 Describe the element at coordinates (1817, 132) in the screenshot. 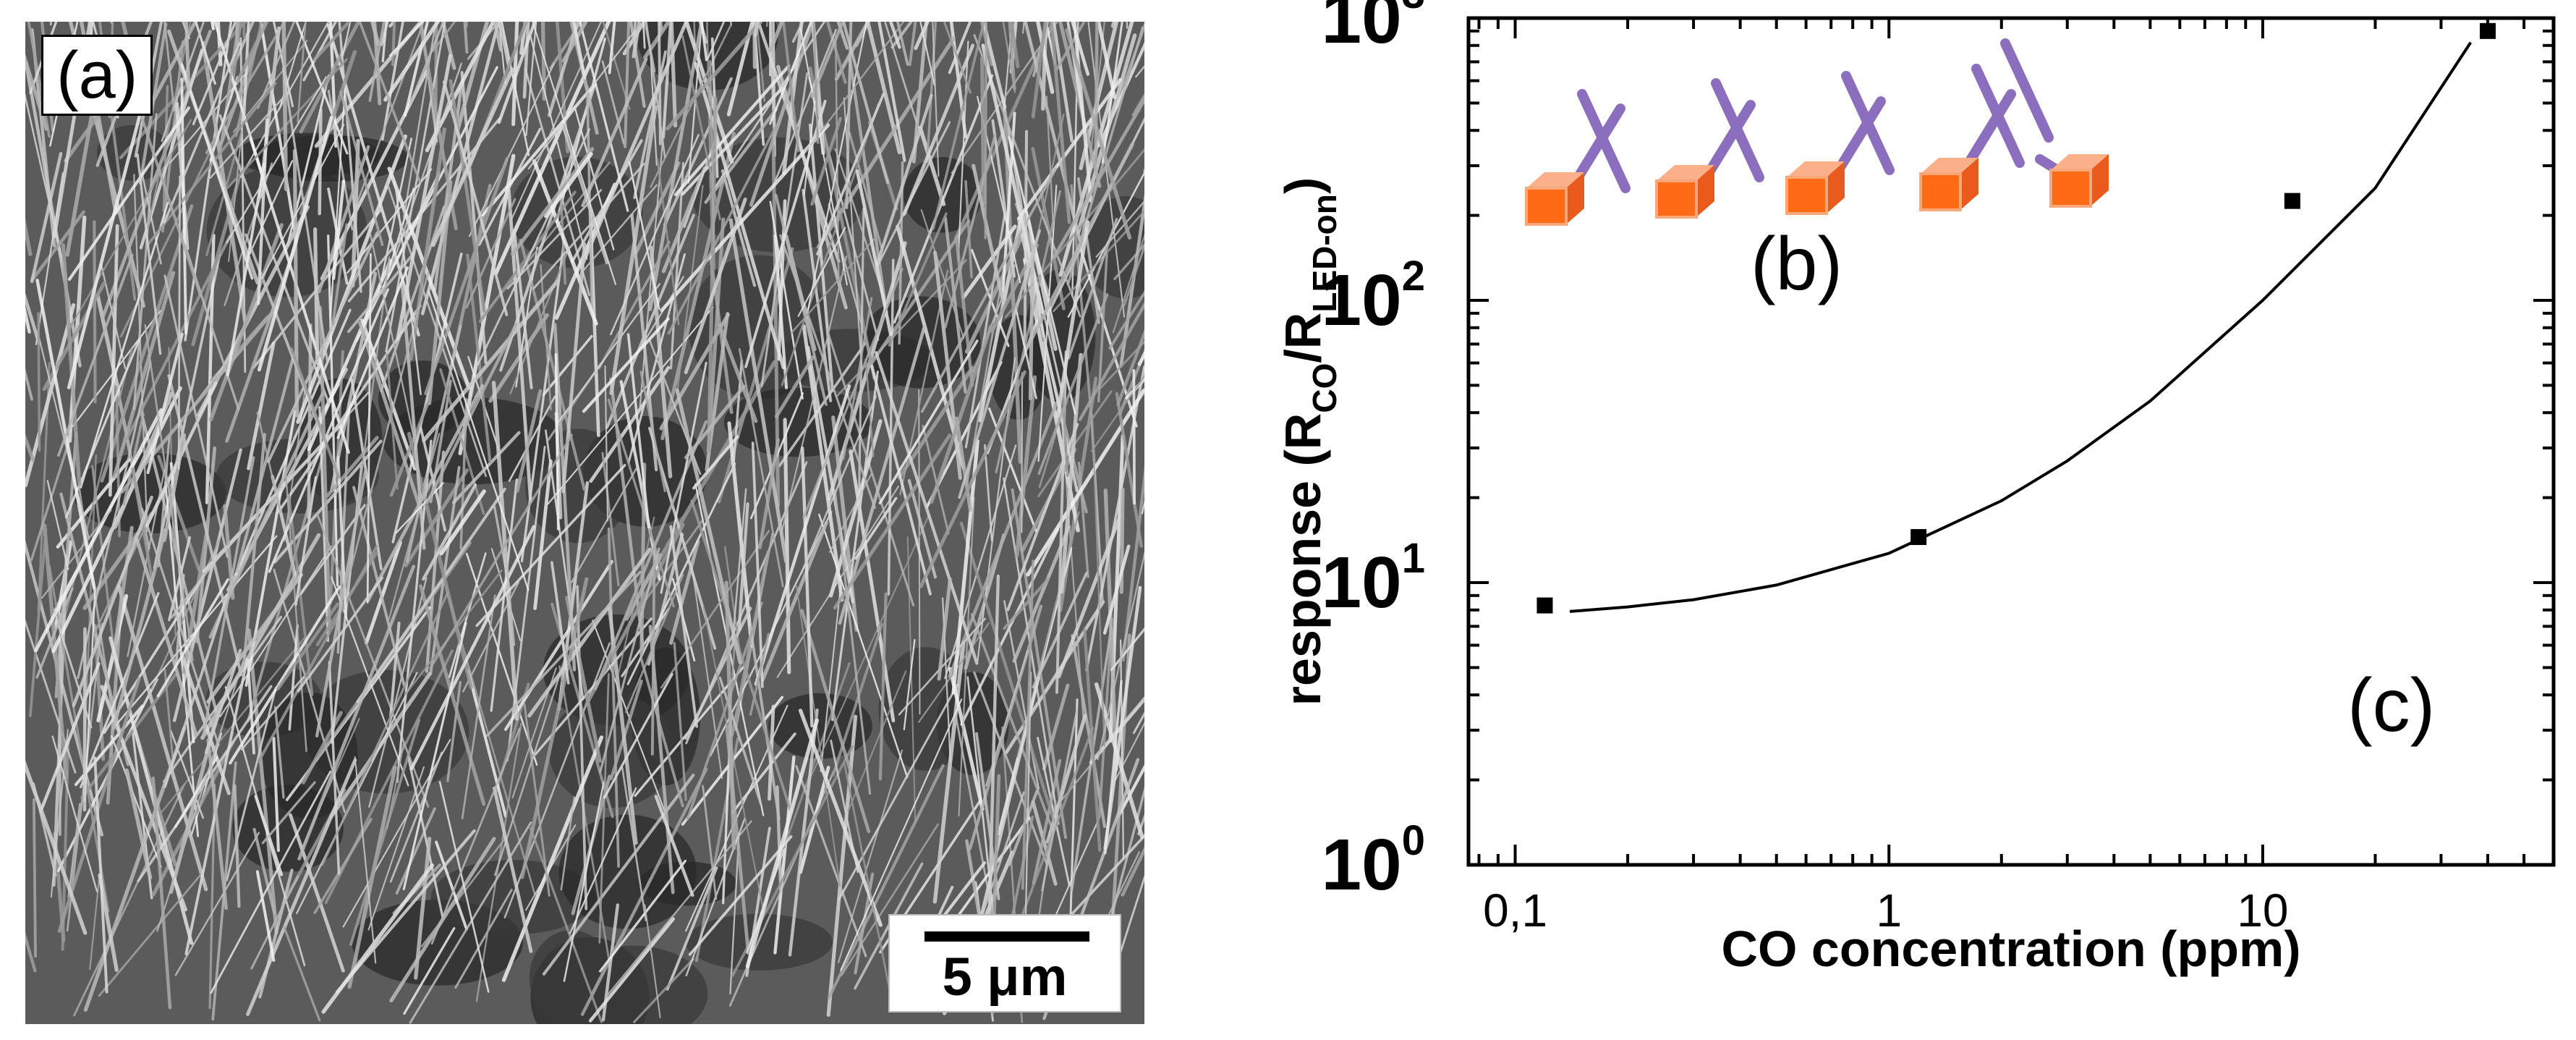

I see `nanowire-schematic` at that location.